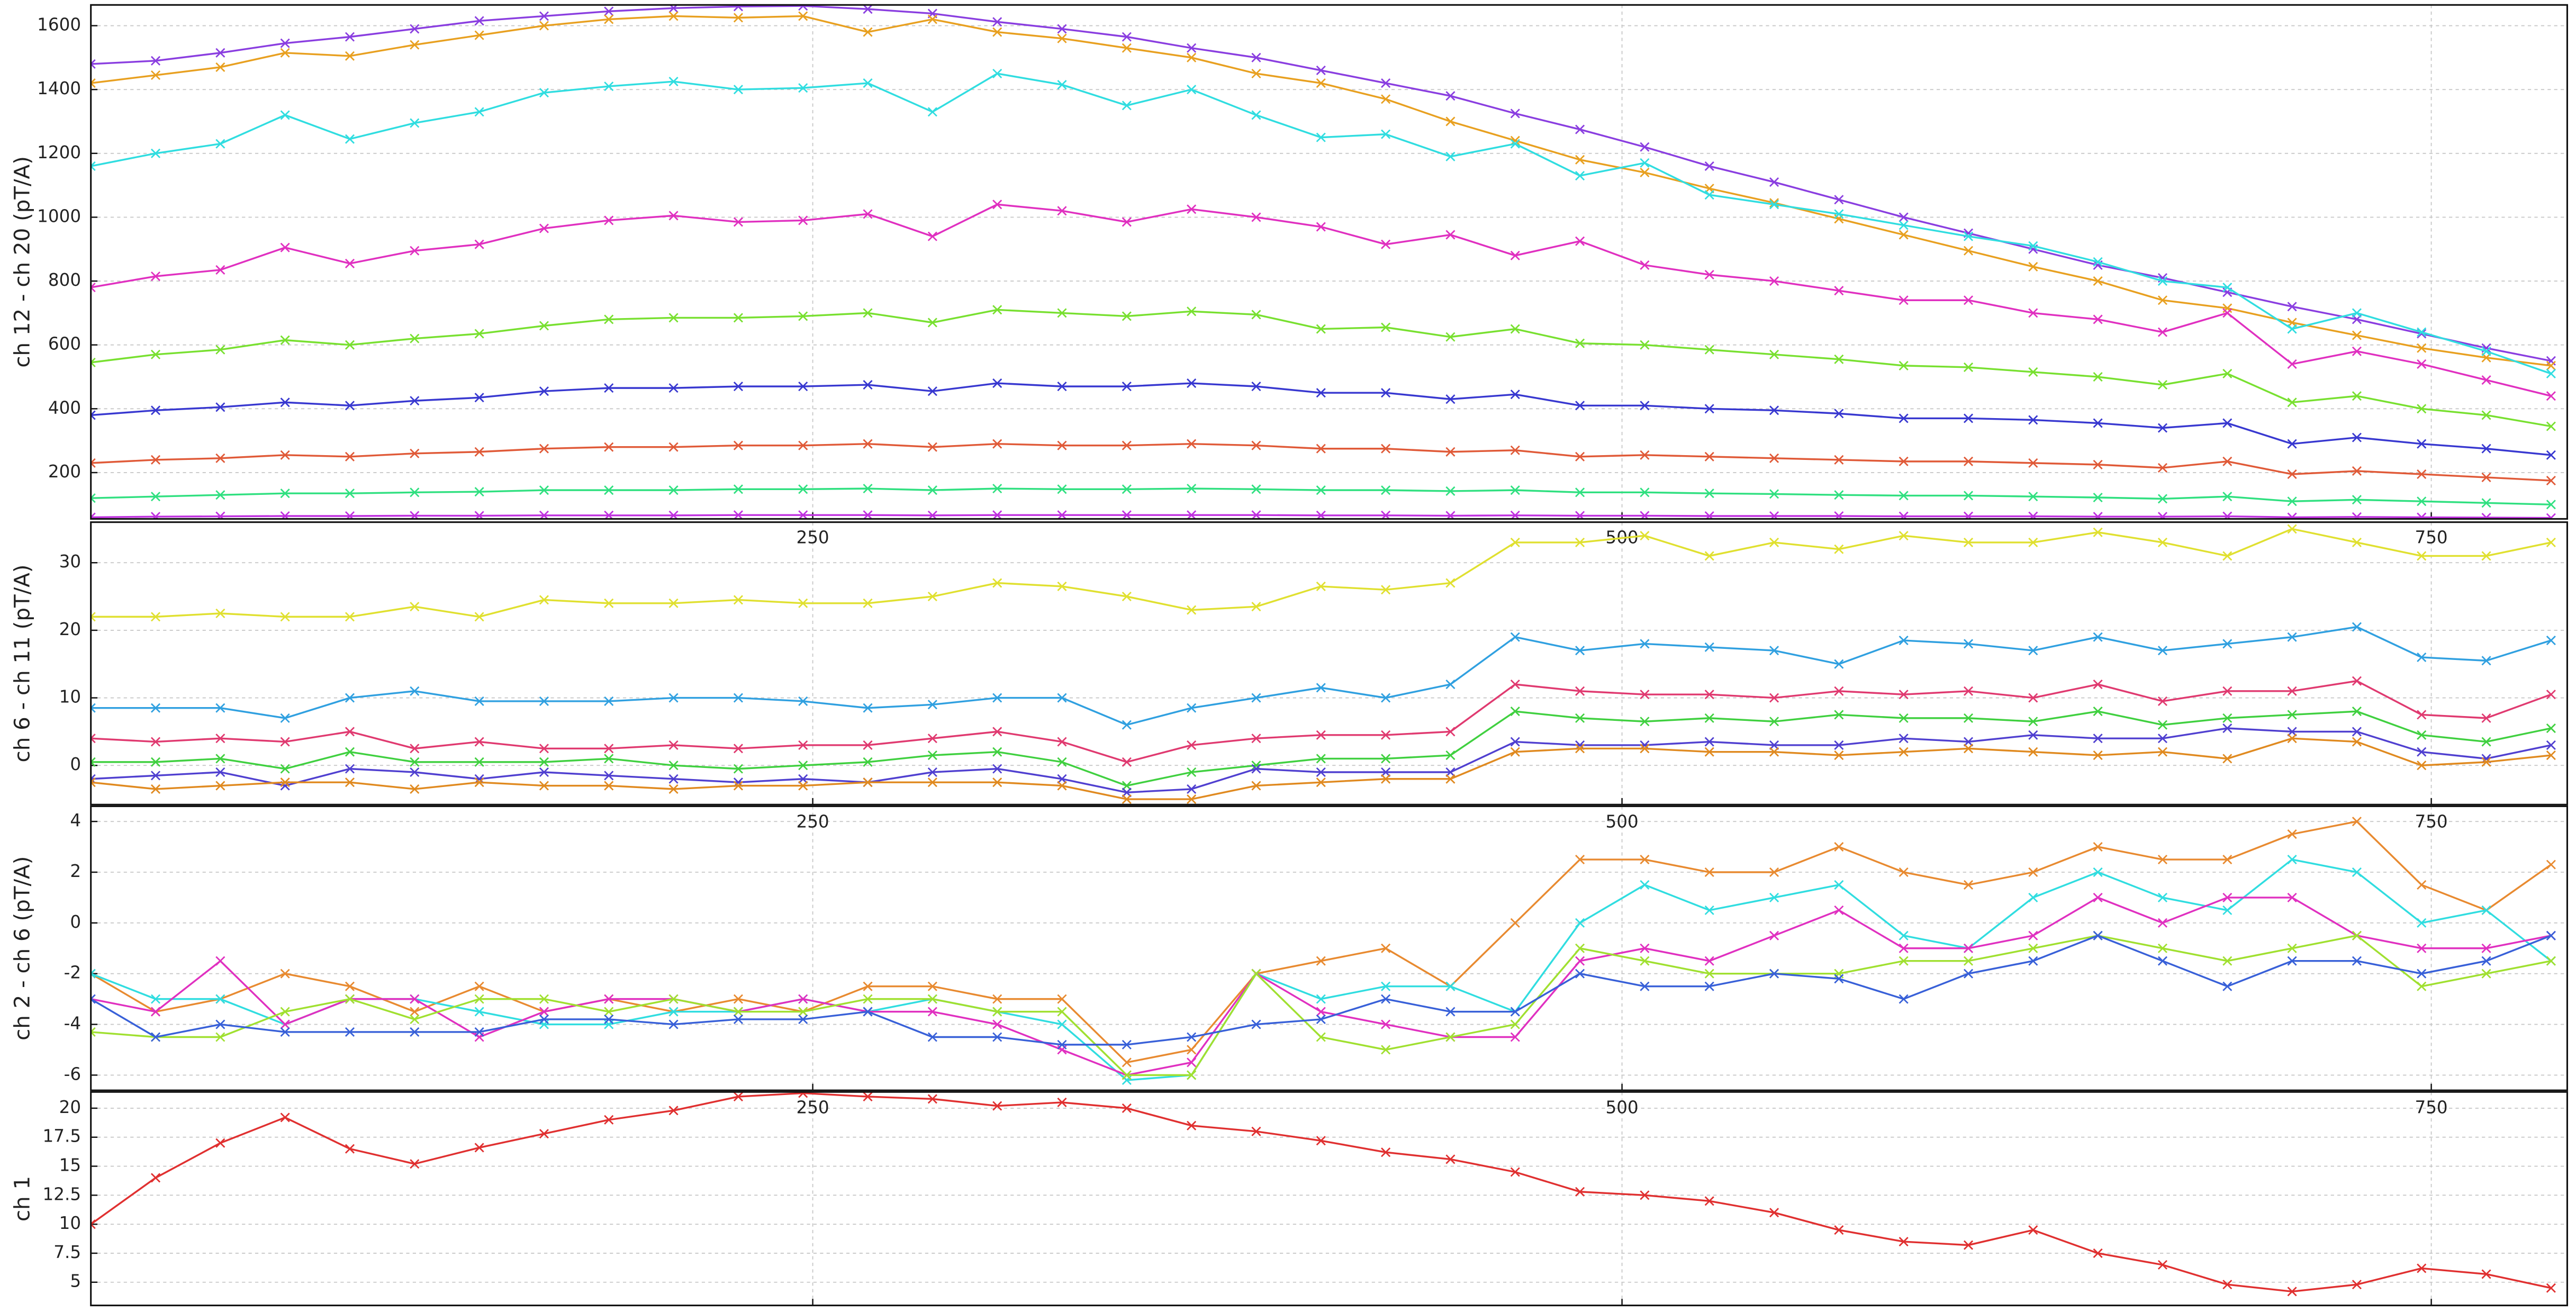  I want to click on y-tick-label: 1600, so click(59, 25).